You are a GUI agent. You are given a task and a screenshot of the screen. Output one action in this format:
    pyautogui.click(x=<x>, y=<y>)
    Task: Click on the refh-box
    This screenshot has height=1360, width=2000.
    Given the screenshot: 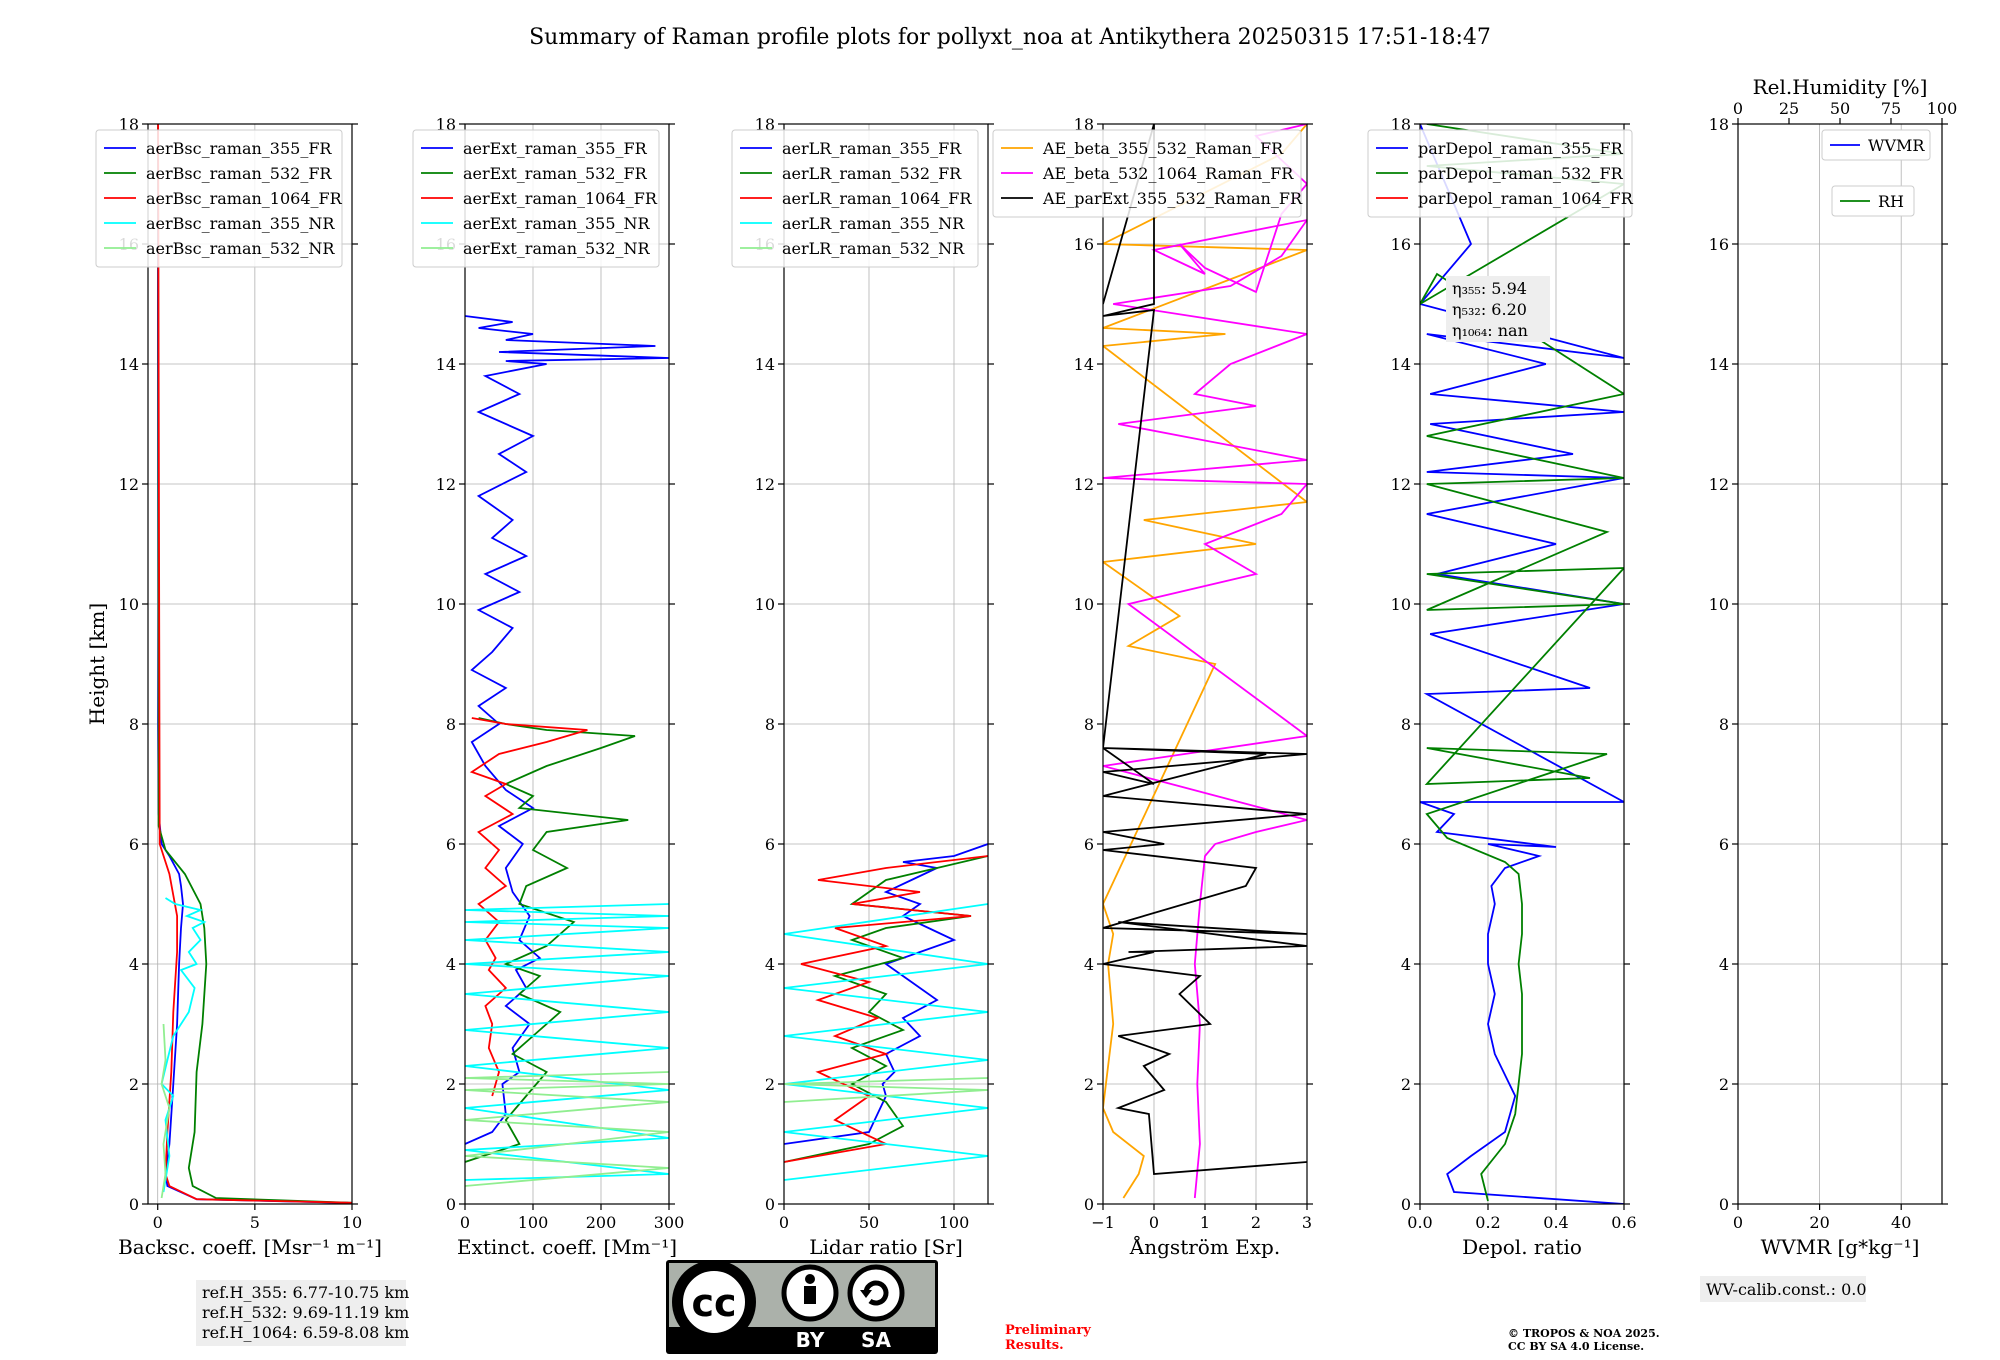 What is the action you would take?
    pyautogui.click(x=301, y=1313)
    